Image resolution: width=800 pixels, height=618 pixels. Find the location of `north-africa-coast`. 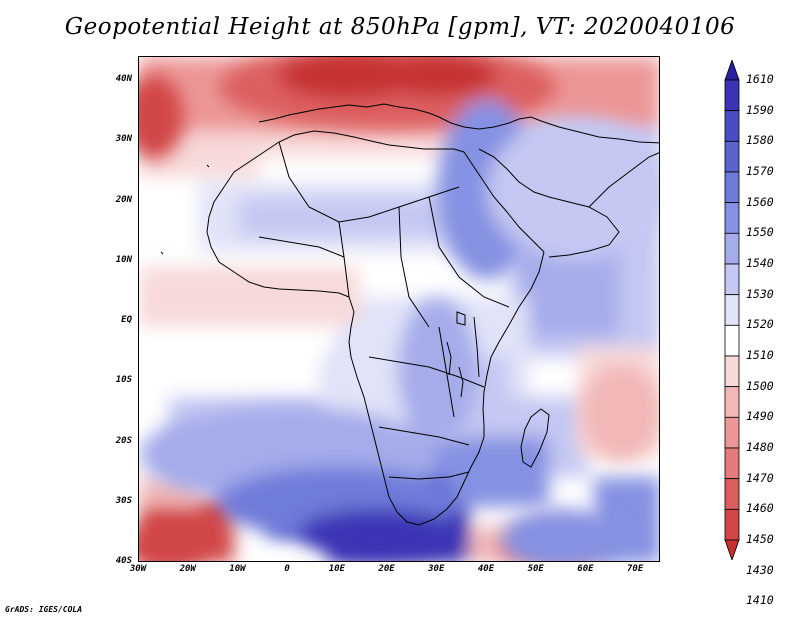

north-africa-coast is located at coordinates (349, 151).